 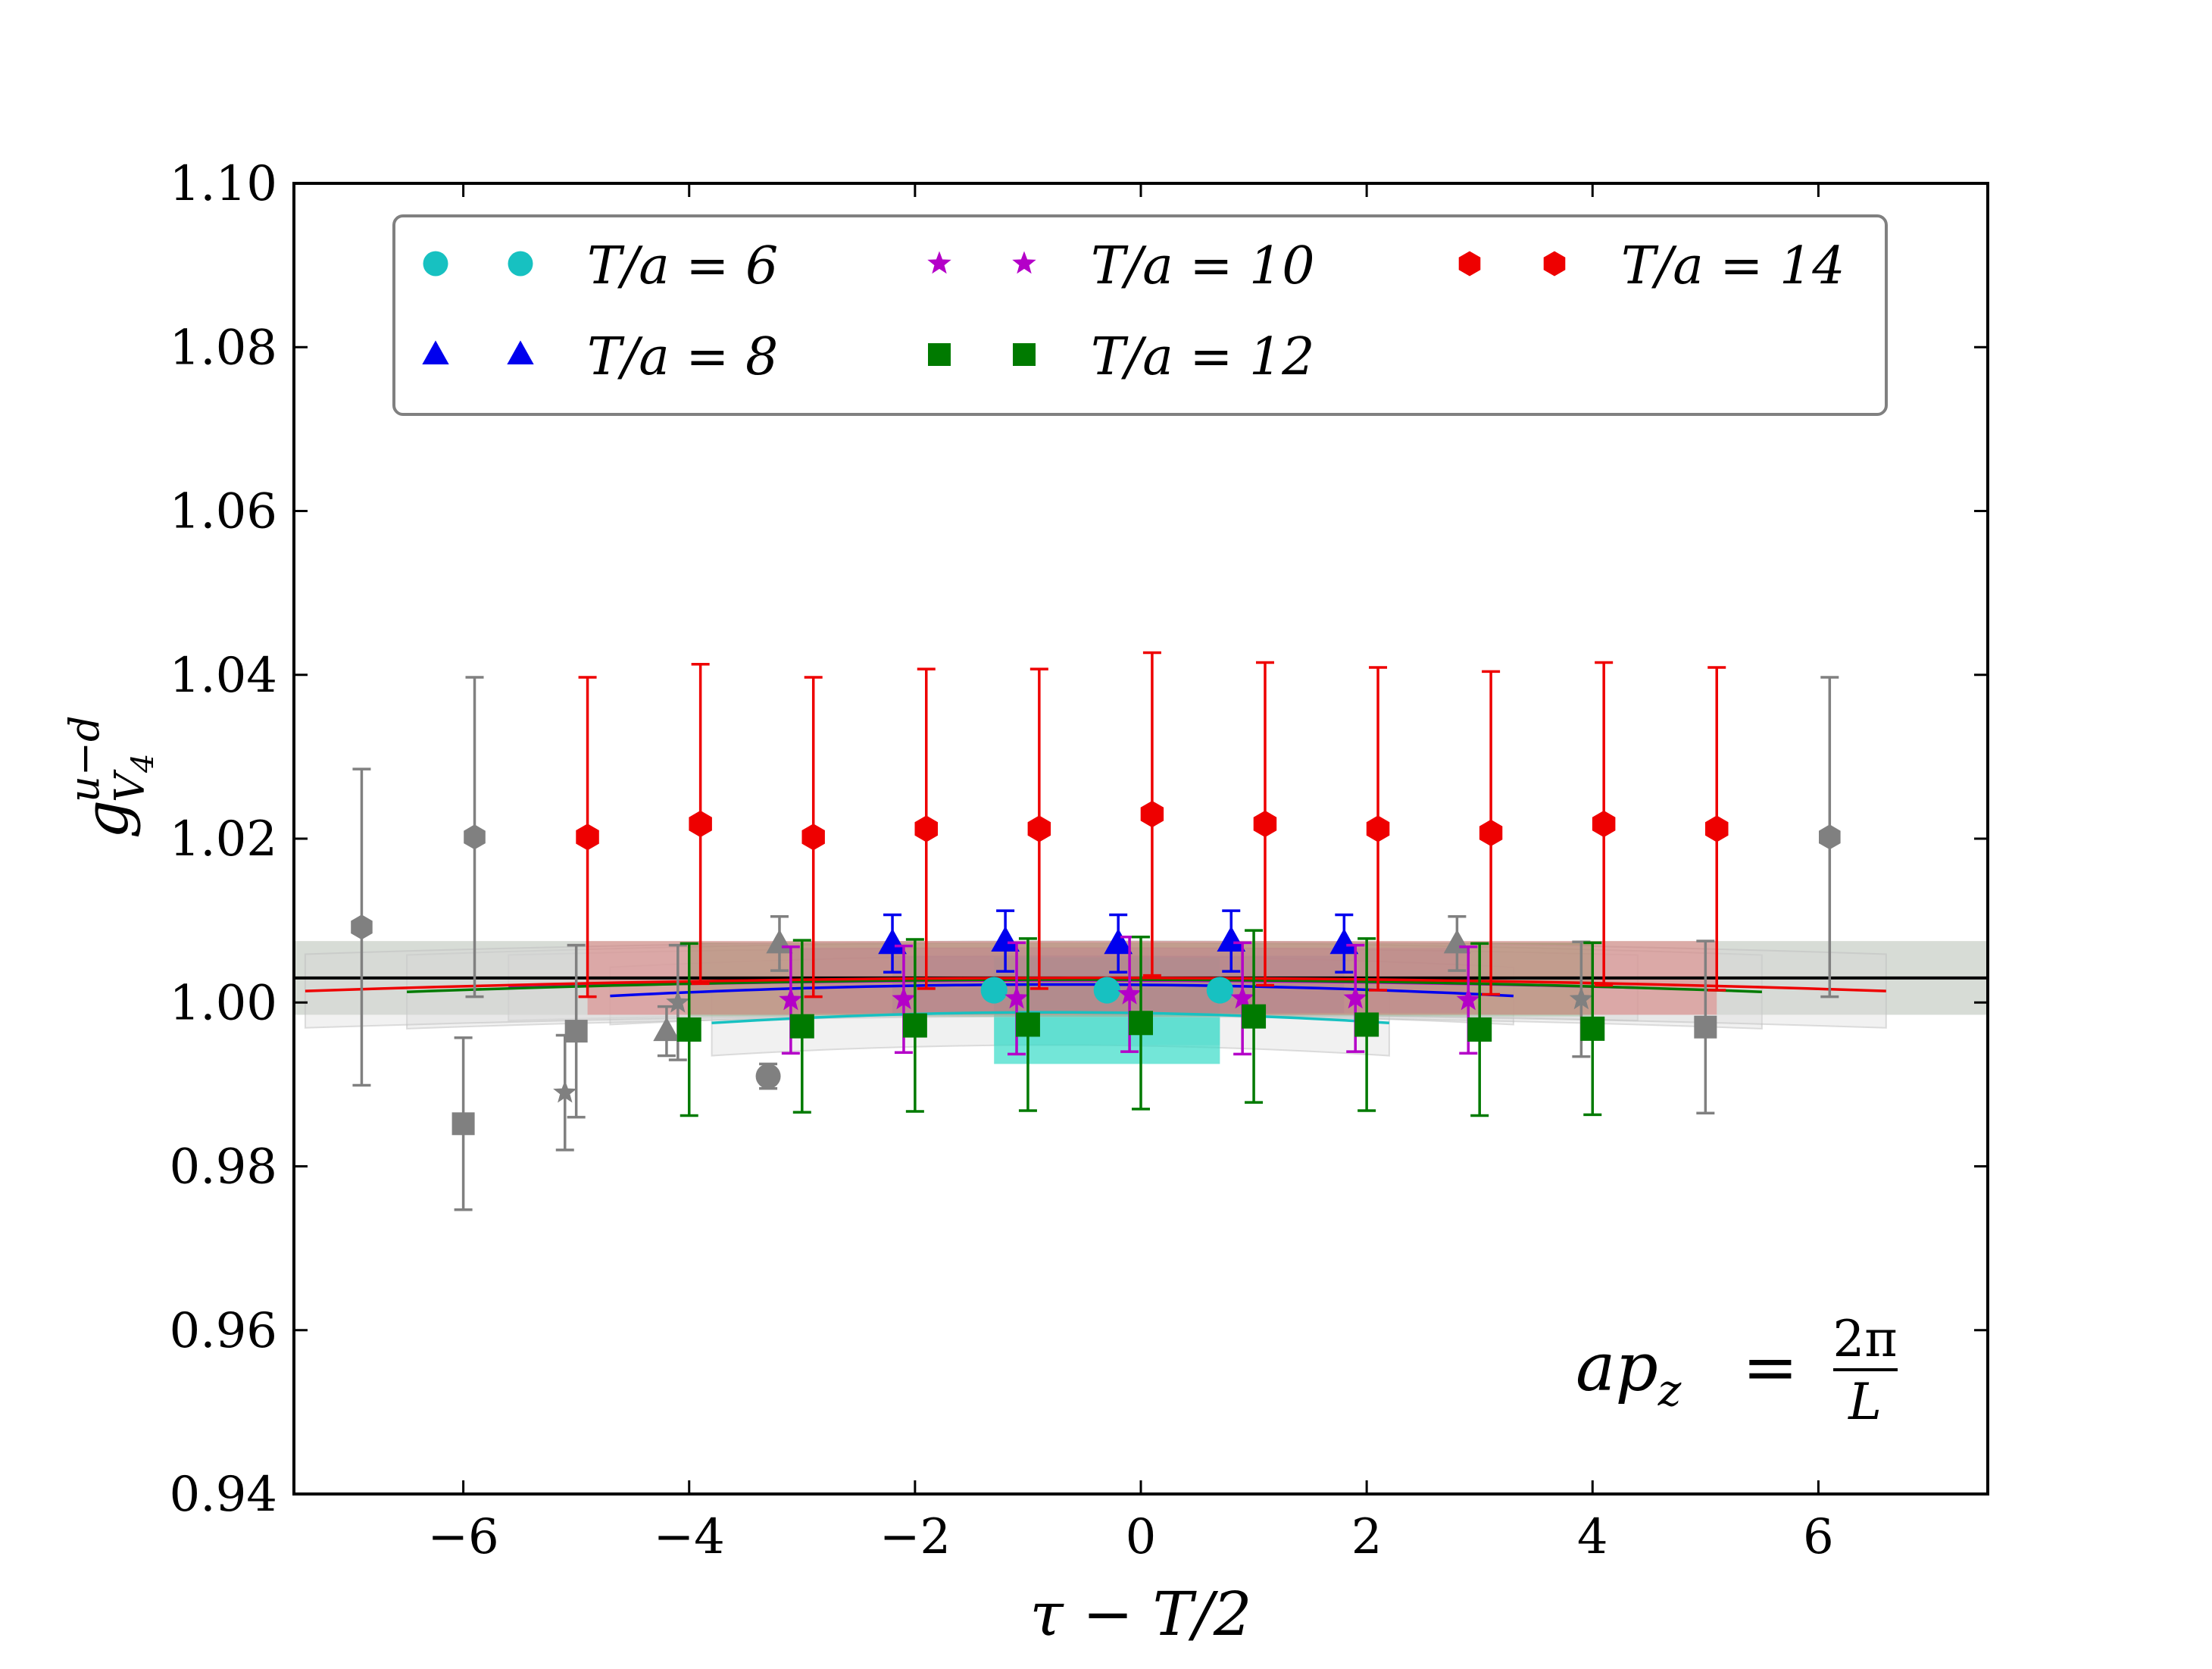 I want to click on y-axis-label-subsub: 4, so click(x=144, y=764).